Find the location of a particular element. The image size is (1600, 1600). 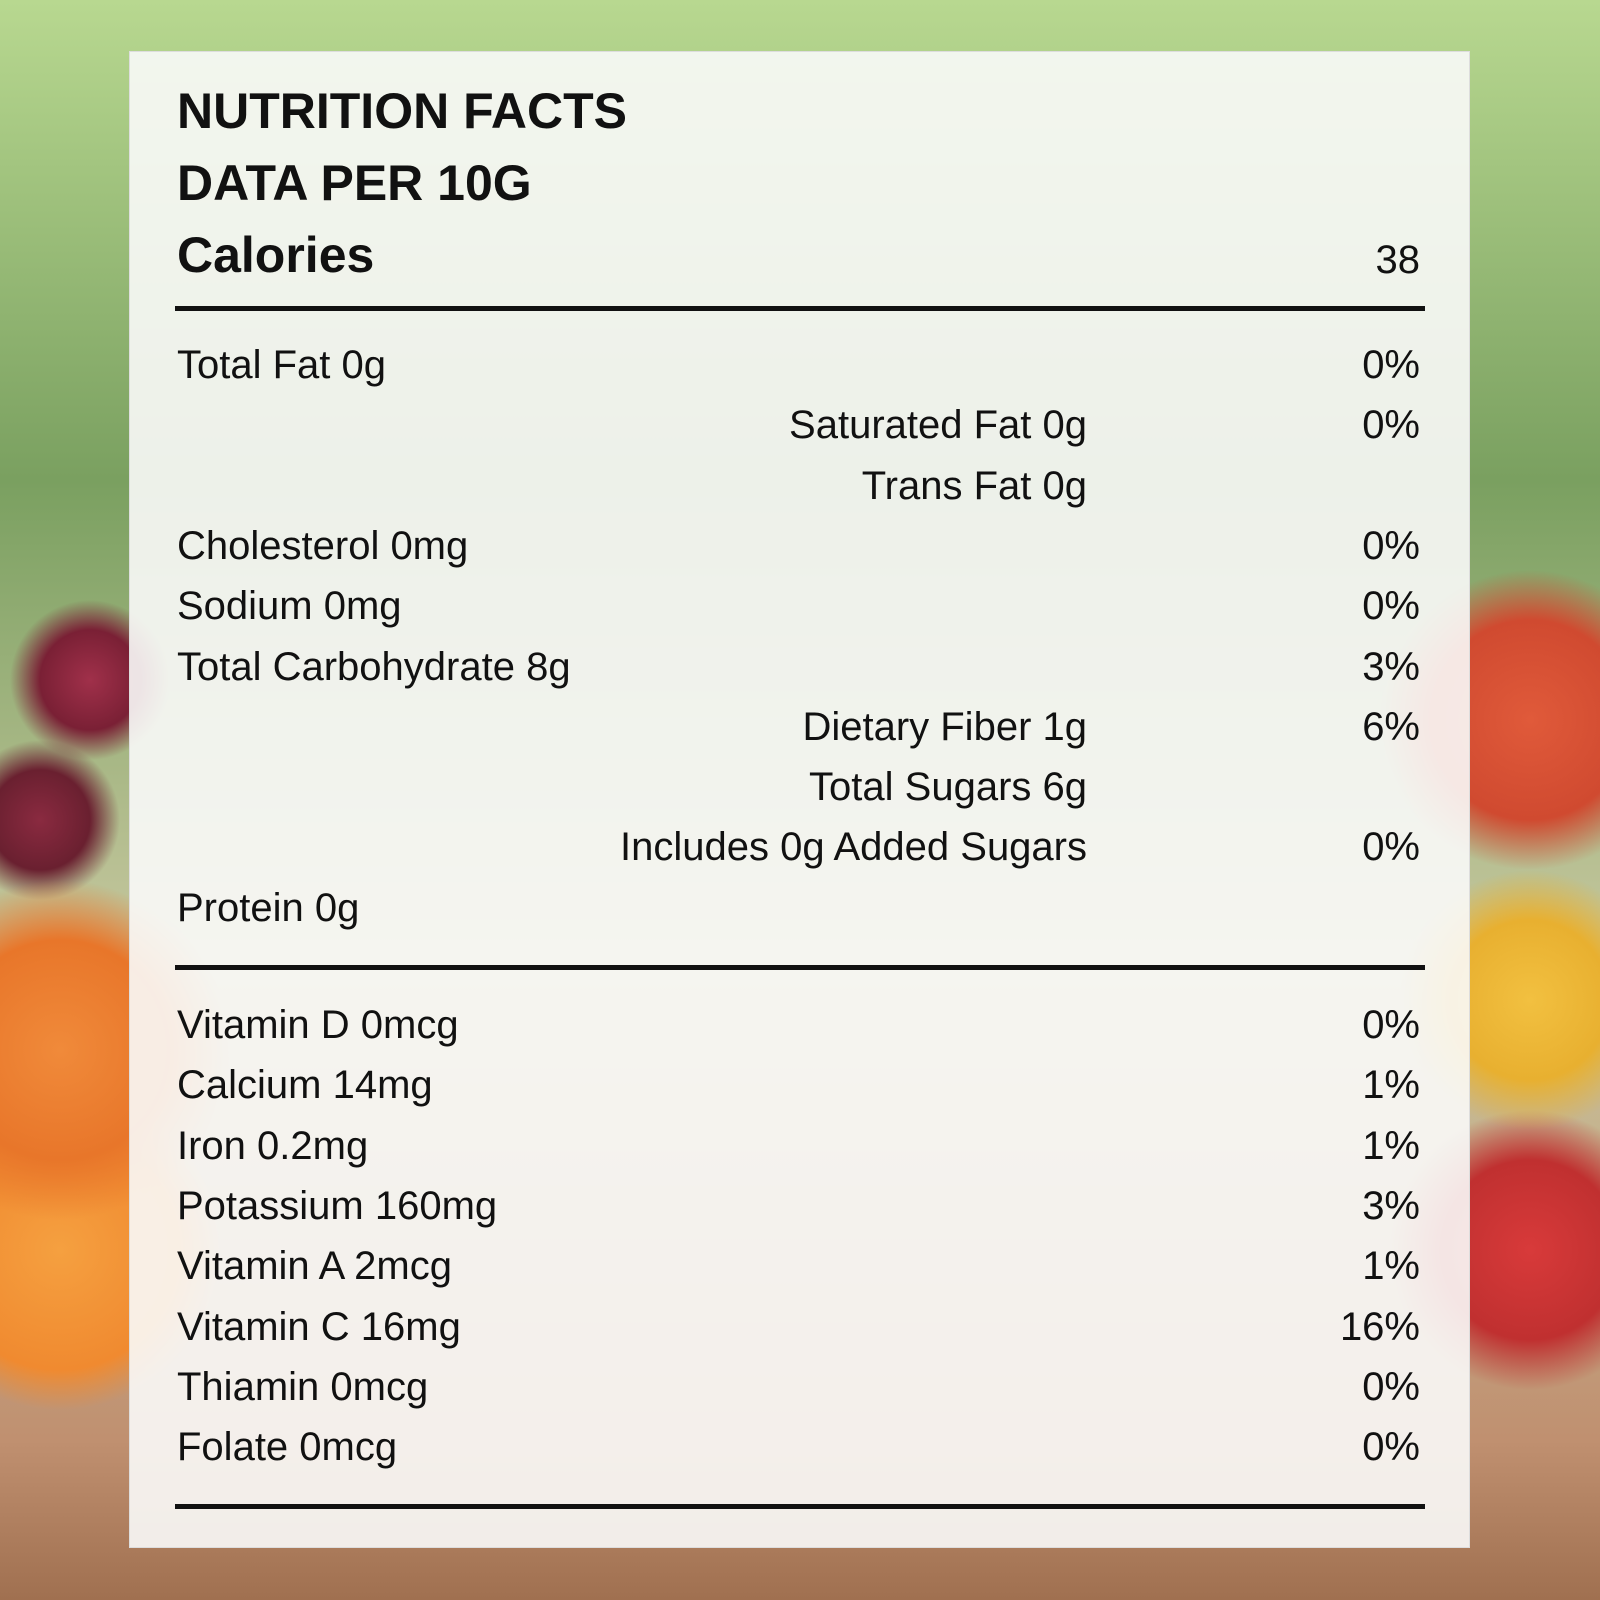

nutrient-label: Folate 0mcg is located at coordinates (287, 1447).